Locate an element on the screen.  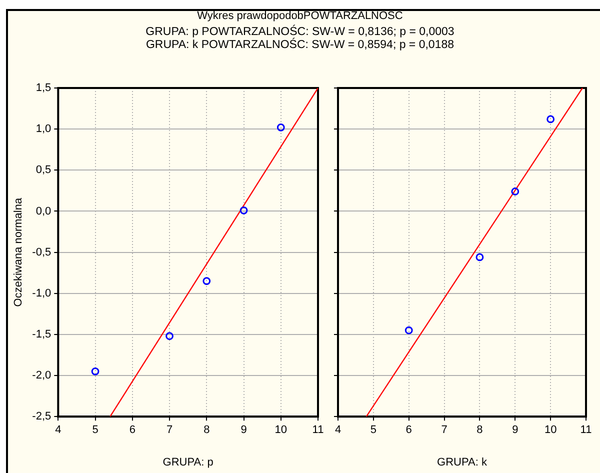
y-tick-label: 0,0 is located at coordinates (44, 211).